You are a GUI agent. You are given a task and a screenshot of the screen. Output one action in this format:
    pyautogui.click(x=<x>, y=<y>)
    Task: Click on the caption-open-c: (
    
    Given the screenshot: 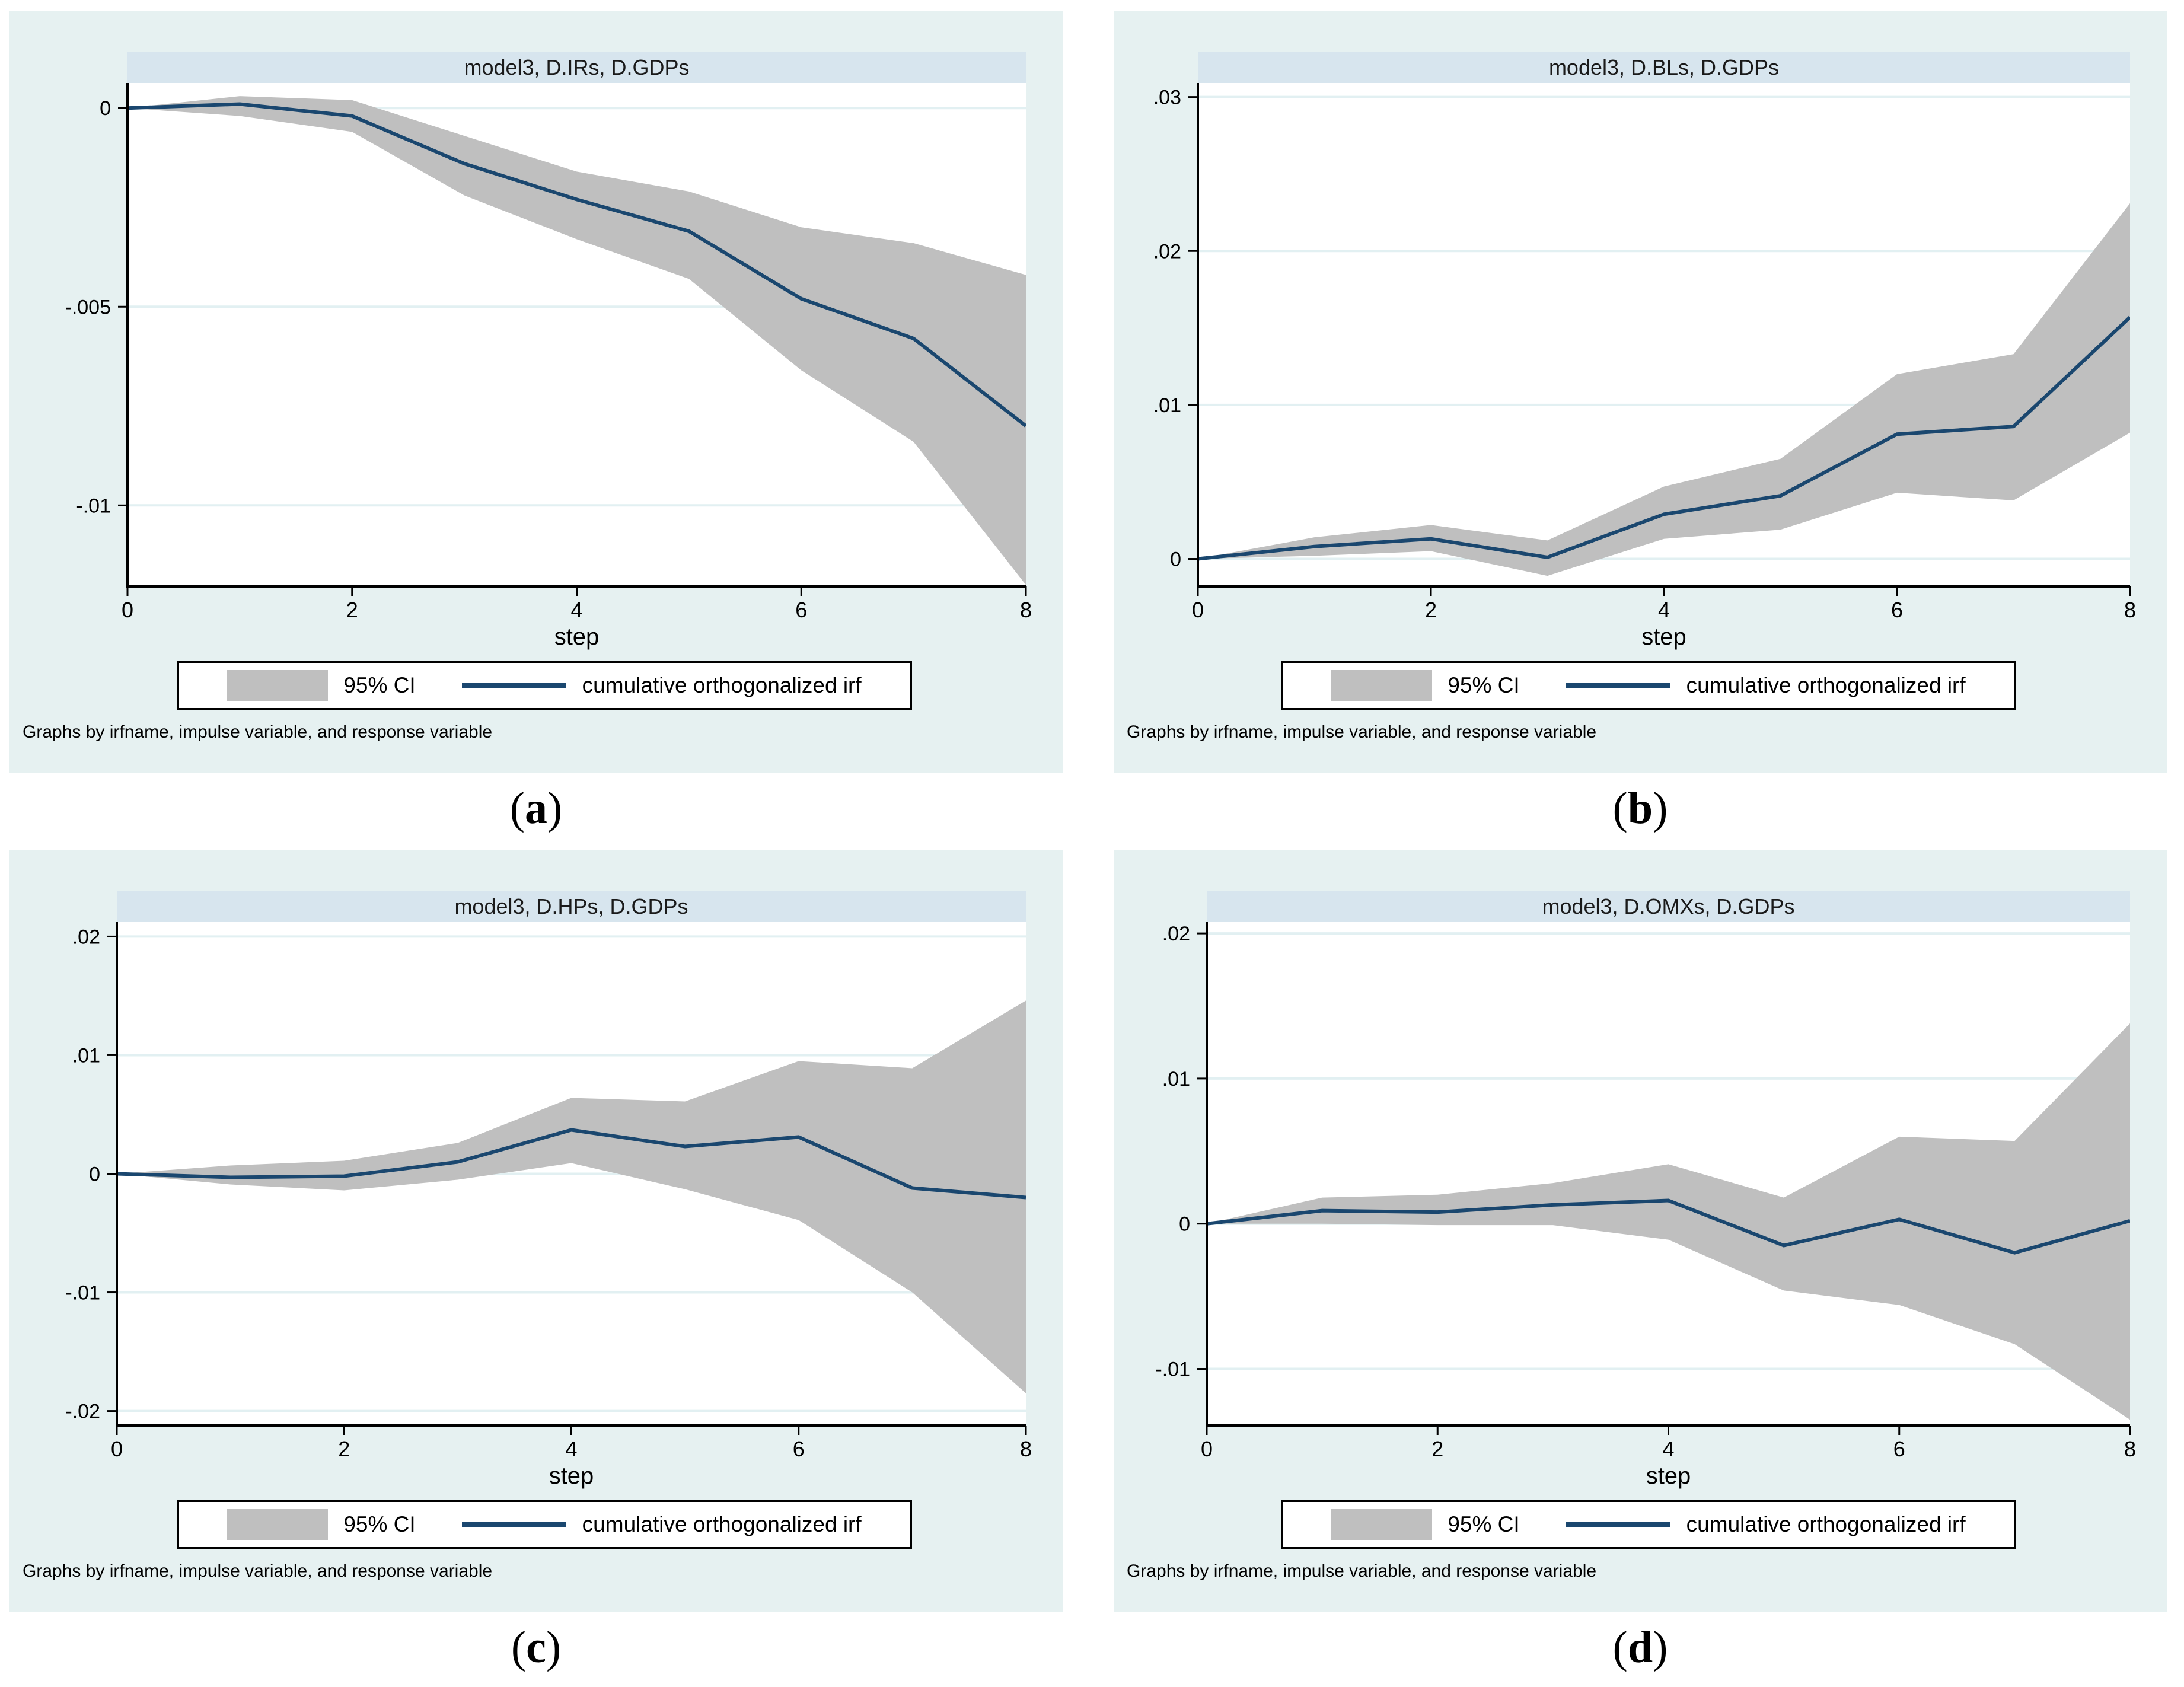 What is the action you would take?
    pyautogui.click(x=519, y=1647)
    